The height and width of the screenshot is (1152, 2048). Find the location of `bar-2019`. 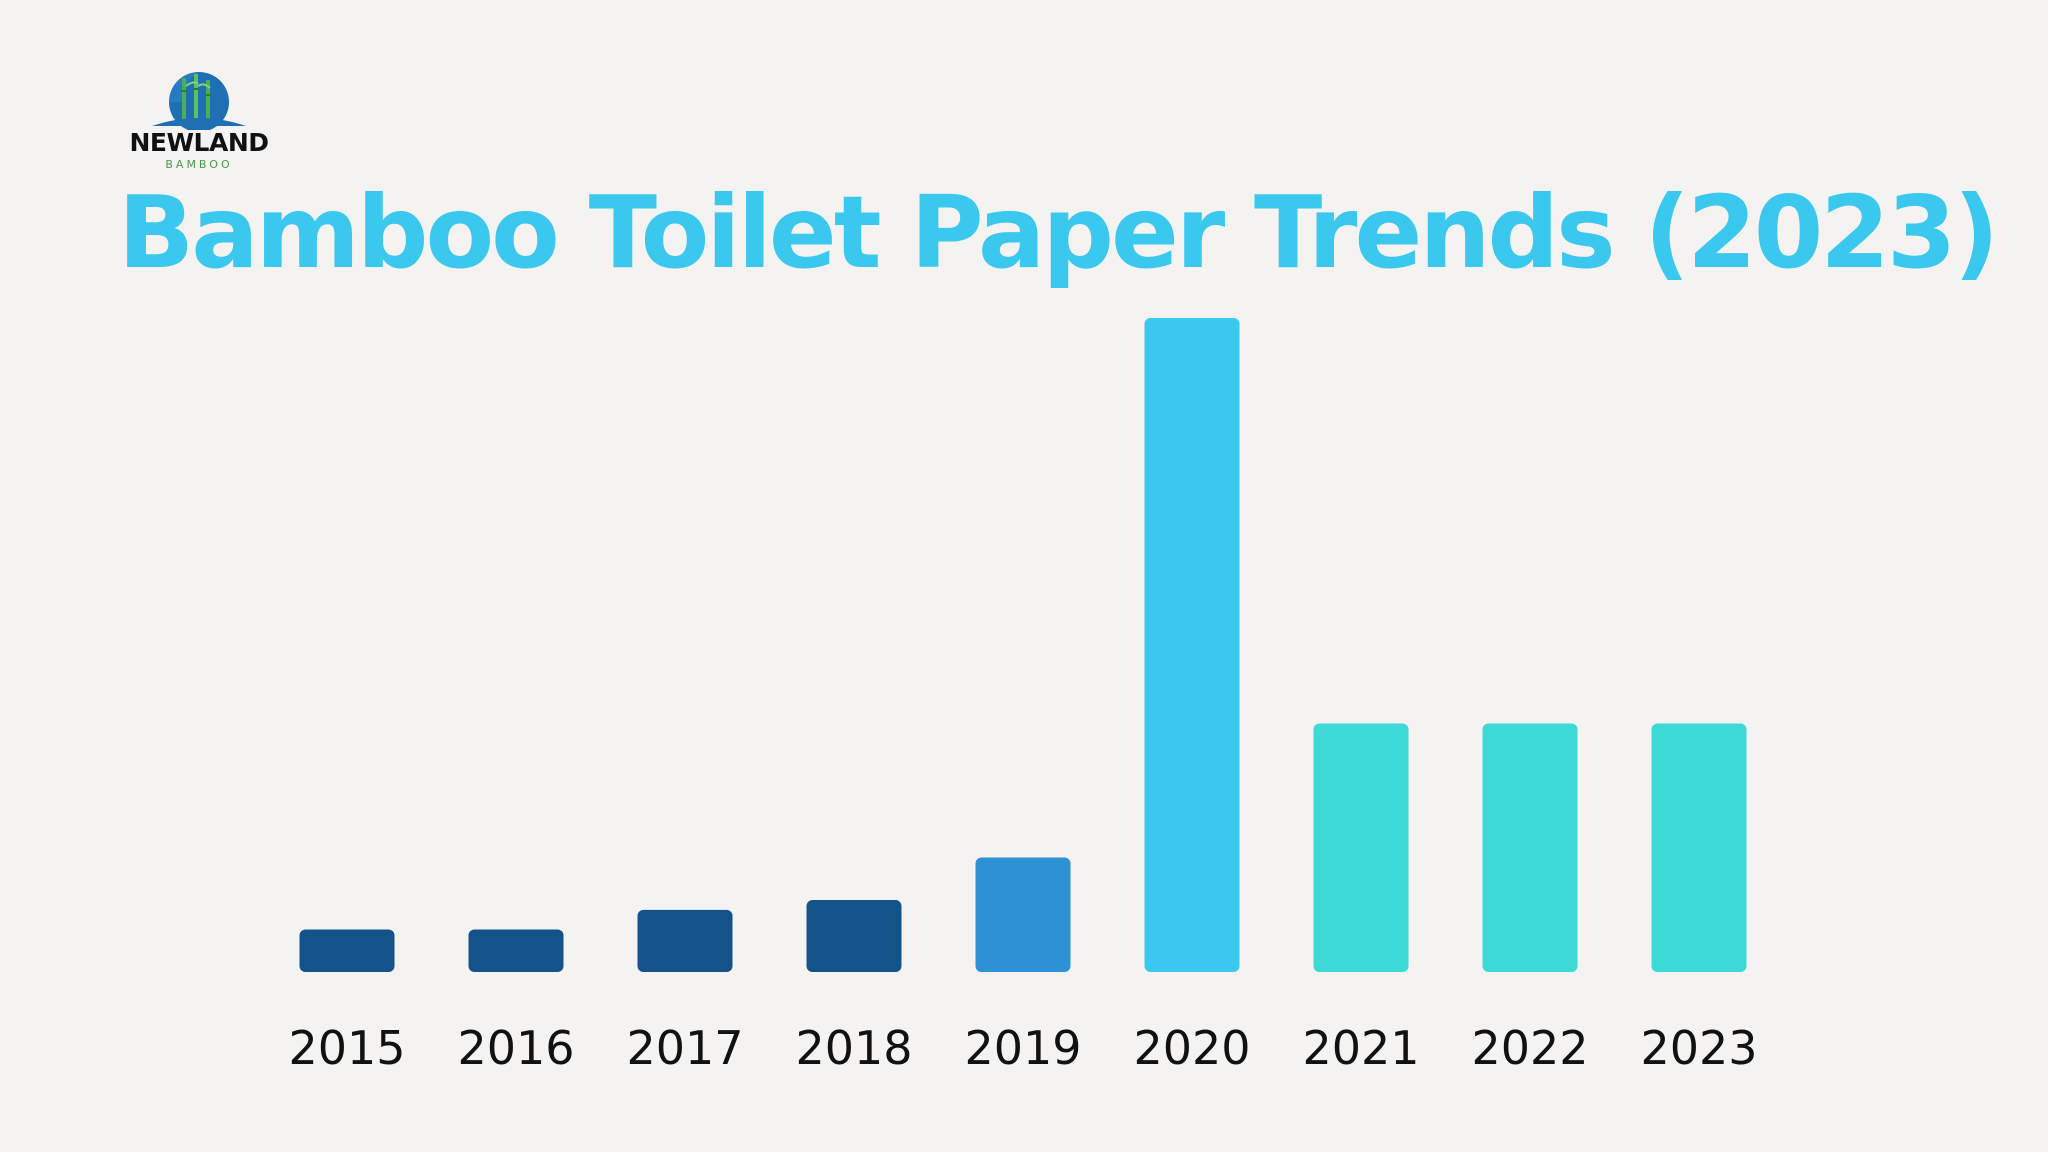

bar-2019 is located at coordinates (1023, 914).